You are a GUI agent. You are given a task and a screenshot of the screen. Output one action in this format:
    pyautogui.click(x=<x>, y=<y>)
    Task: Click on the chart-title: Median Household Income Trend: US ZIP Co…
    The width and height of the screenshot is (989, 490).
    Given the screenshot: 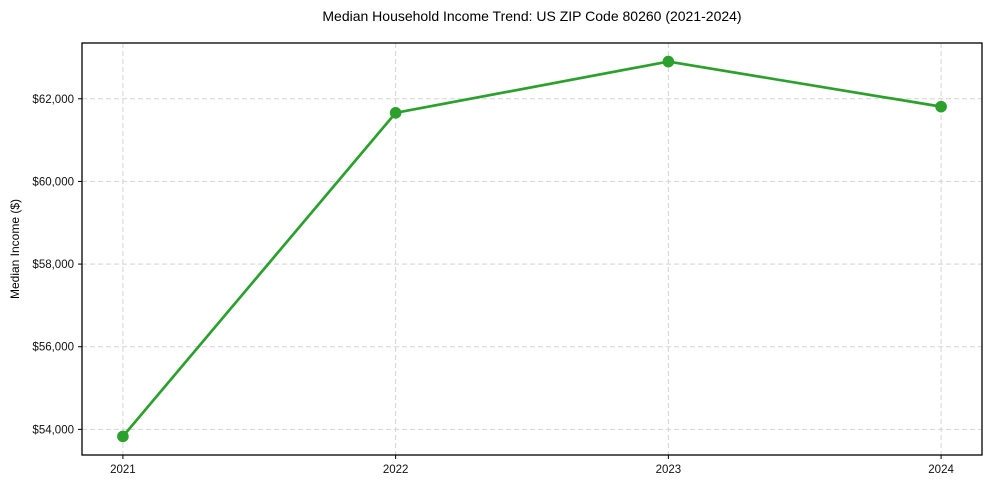 What is the action you would take?
    pyautogui.click(x=532, y=16)
    